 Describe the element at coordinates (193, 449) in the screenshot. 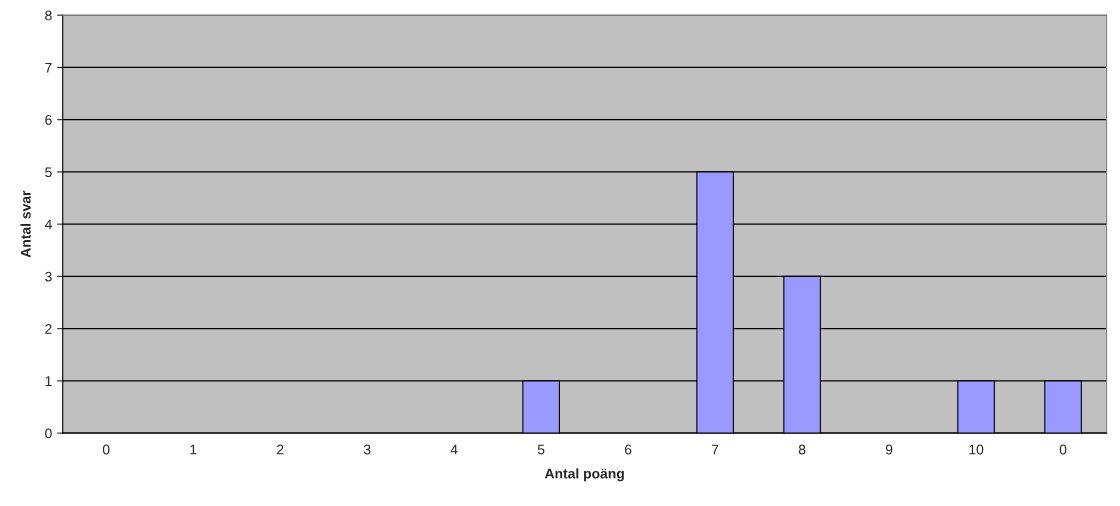

I see `x-tick-label: 1` at that location.